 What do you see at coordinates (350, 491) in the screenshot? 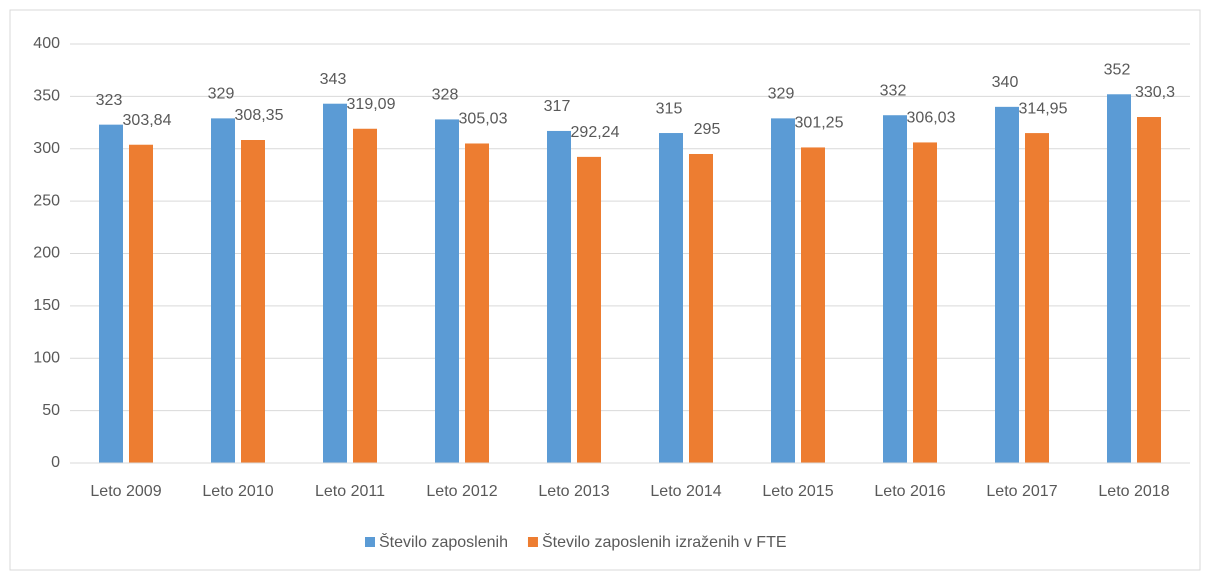
I see `x-tick-label: Leto 2011` at bounding box center [350, 491].